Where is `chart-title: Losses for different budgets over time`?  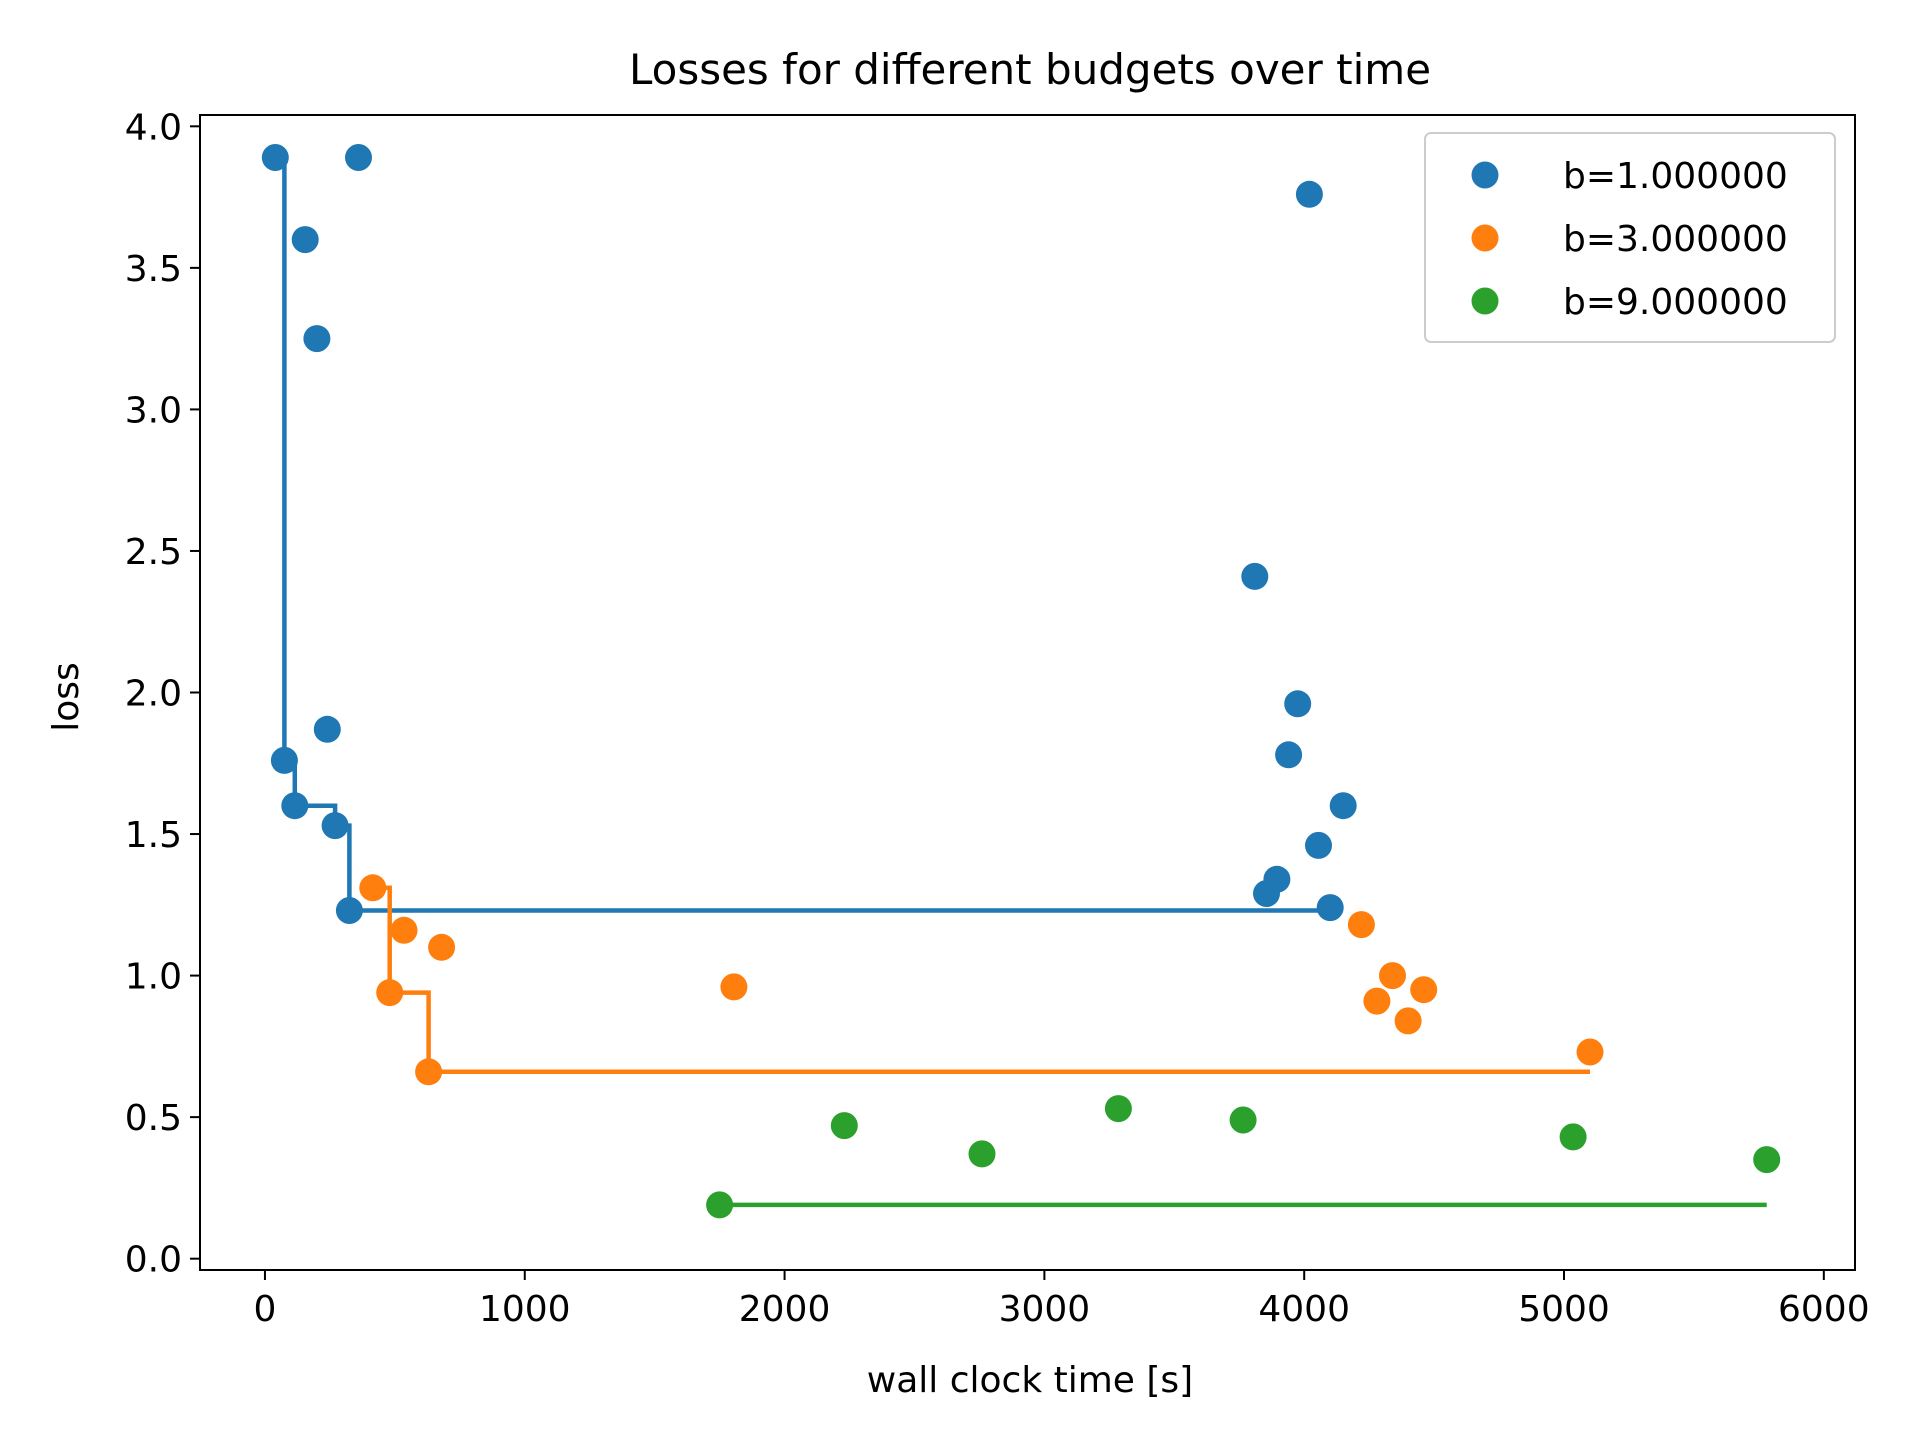 chart-title: Losses for different budgets over time is located at coordinates (1030, 69).